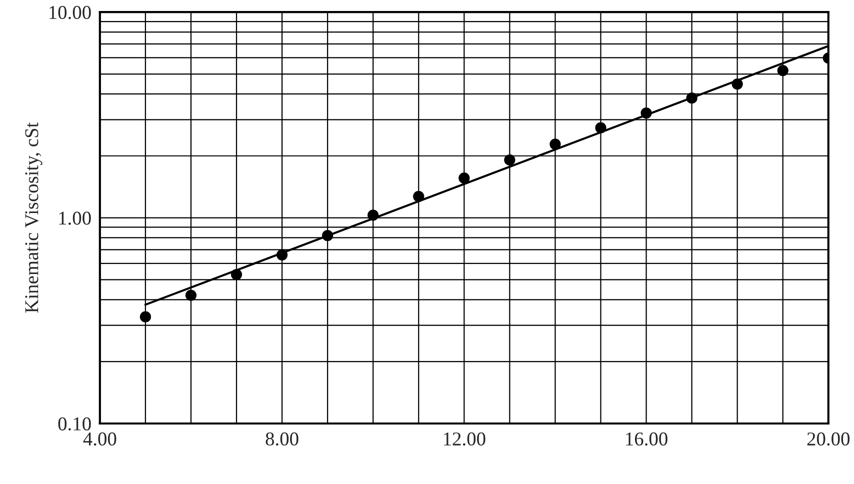  I want to click on y-tick-label: 1.00, so click(75, 218).